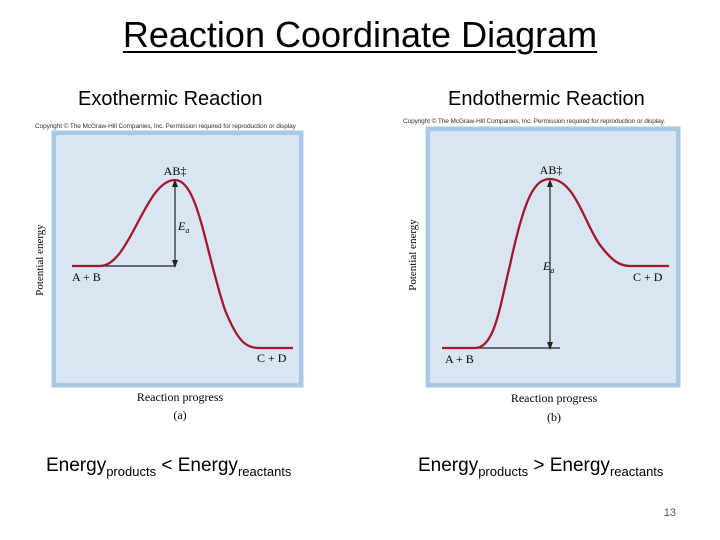 This screenshot has height=540, width=720. What do you see at coordinates (175, 171) in the screenshot?
I see `left-peak-label: AB‡` at bounding box center [175, 171].